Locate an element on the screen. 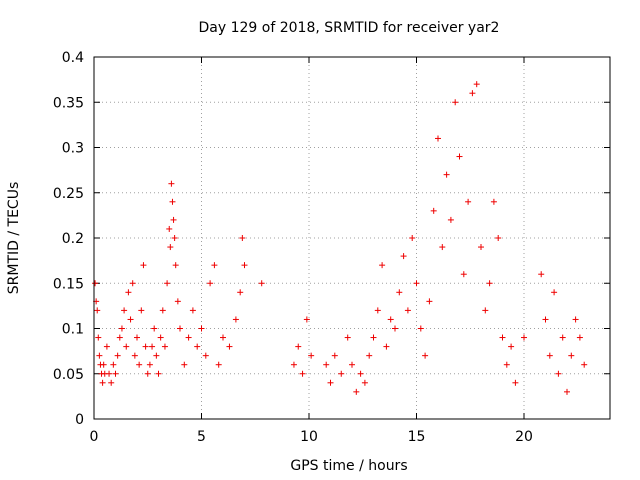 The height and width of the screenshot is (480, 640). x-tick-label: 10 is located at coordinates (309, 437).